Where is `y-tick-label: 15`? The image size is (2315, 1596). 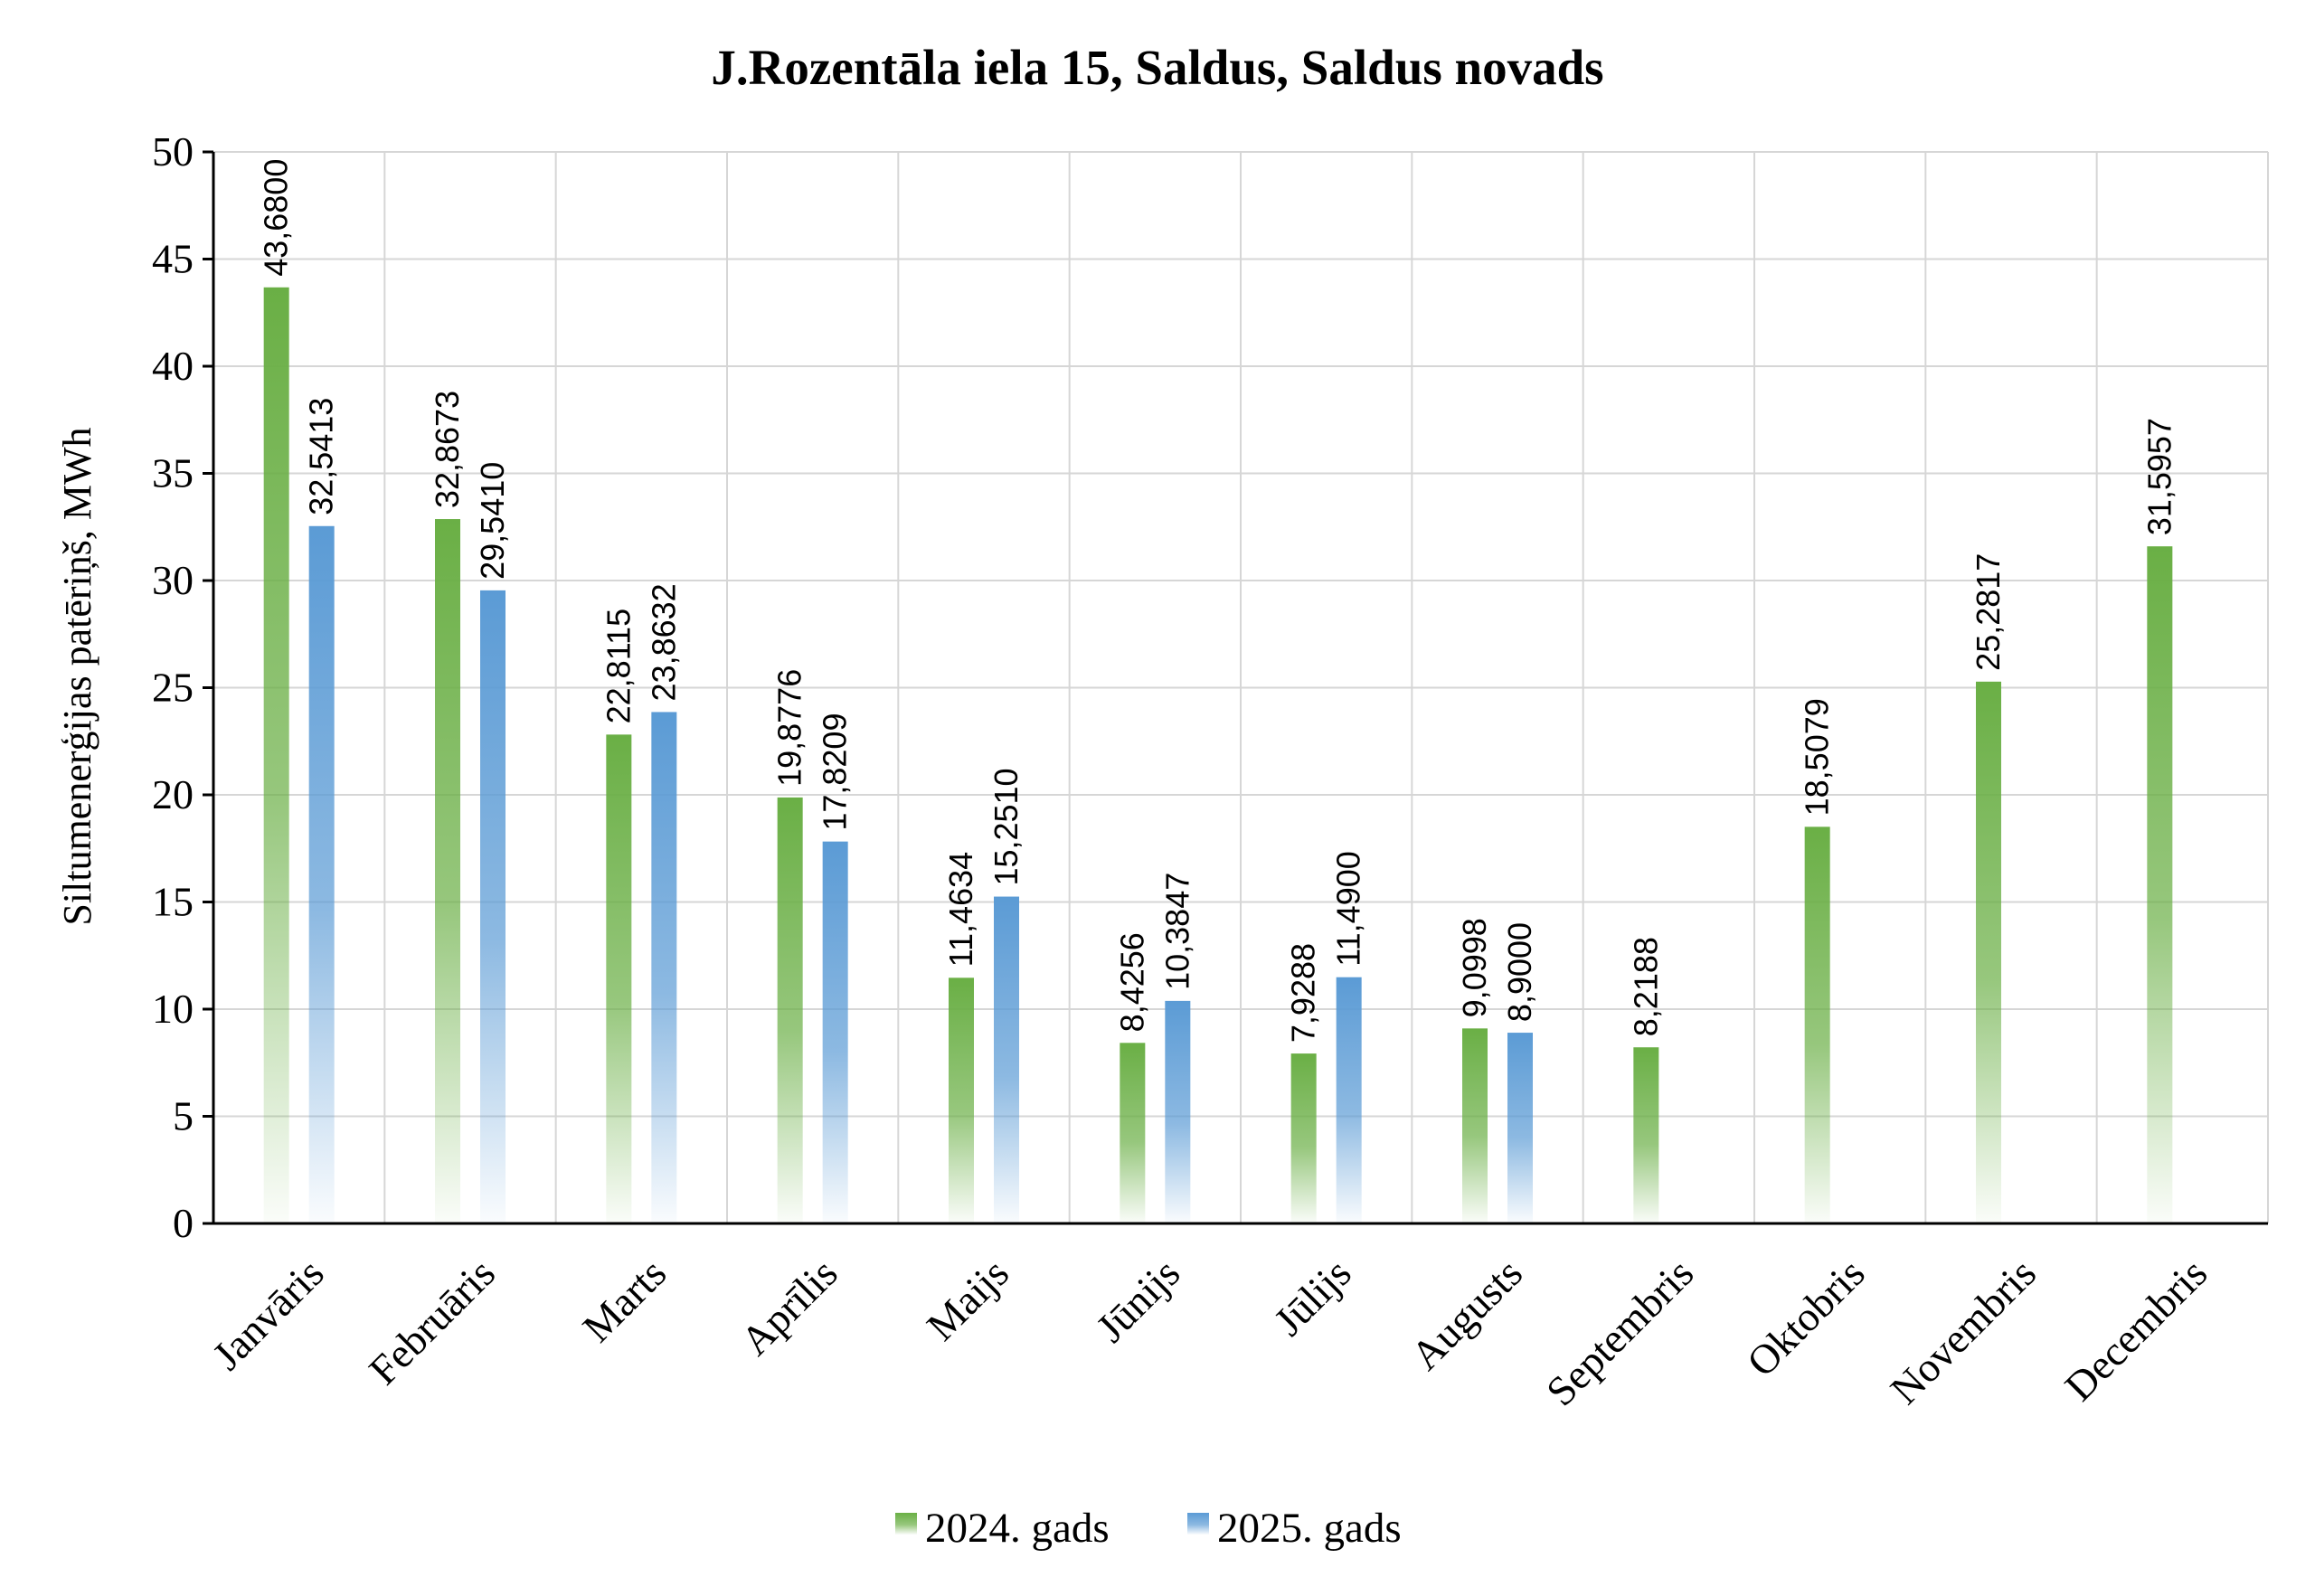
y-tick-label: 15 is located at coordinates (173, 902).